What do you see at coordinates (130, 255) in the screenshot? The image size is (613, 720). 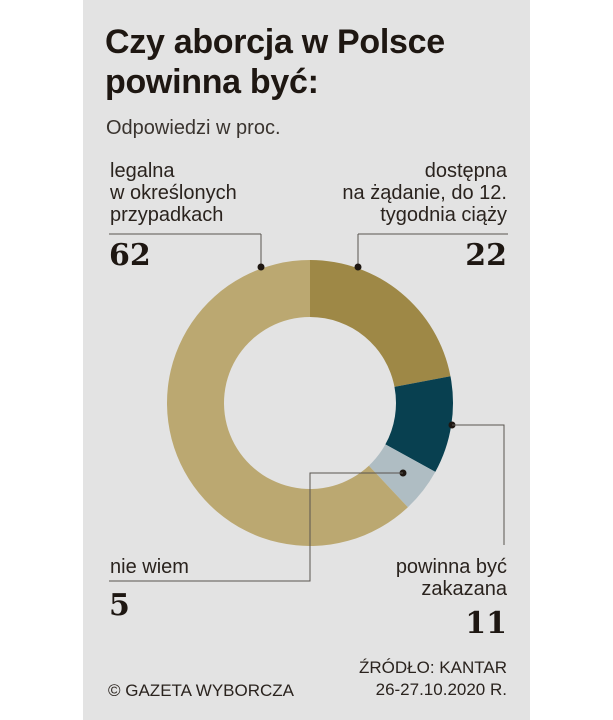 I see `value-legal-cases: 62` at bounding box center [130, 255].